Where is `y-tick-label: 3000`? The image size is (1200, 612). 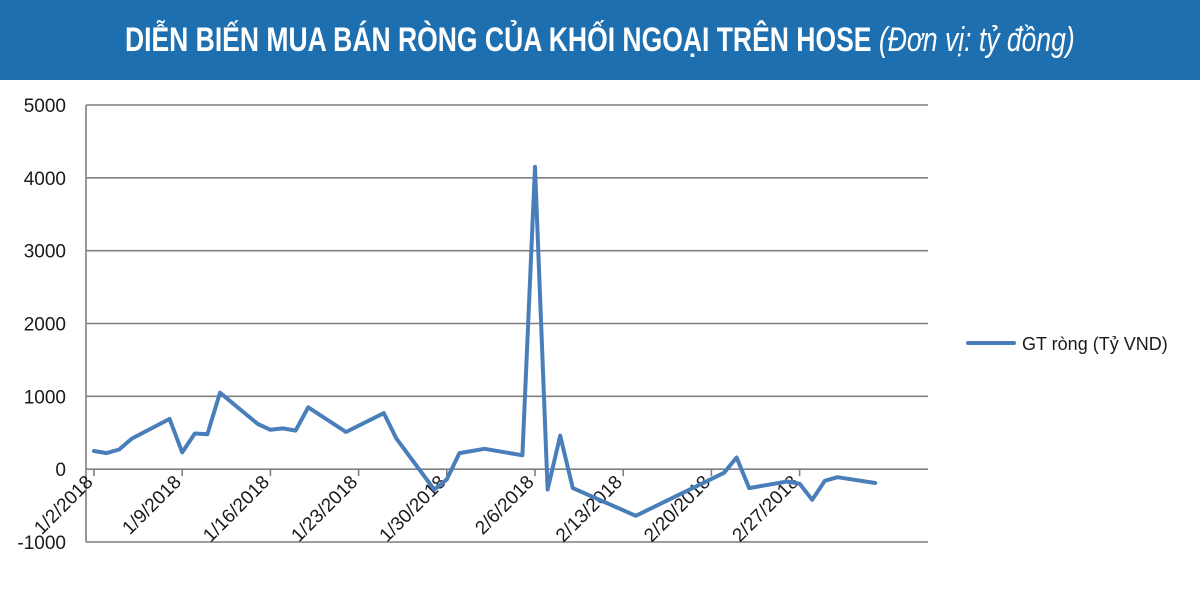
y-tick-label: 3000 is located at coordinates (45, 252).